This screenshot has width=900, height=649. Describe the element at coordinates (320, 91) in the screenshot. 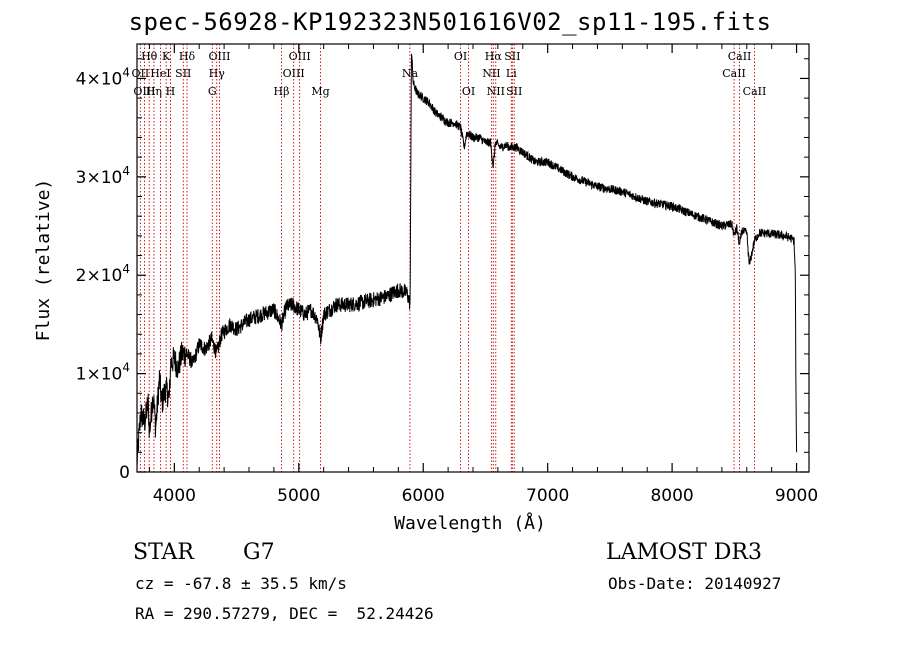

I see `line-marker-label: Mg` at that location.